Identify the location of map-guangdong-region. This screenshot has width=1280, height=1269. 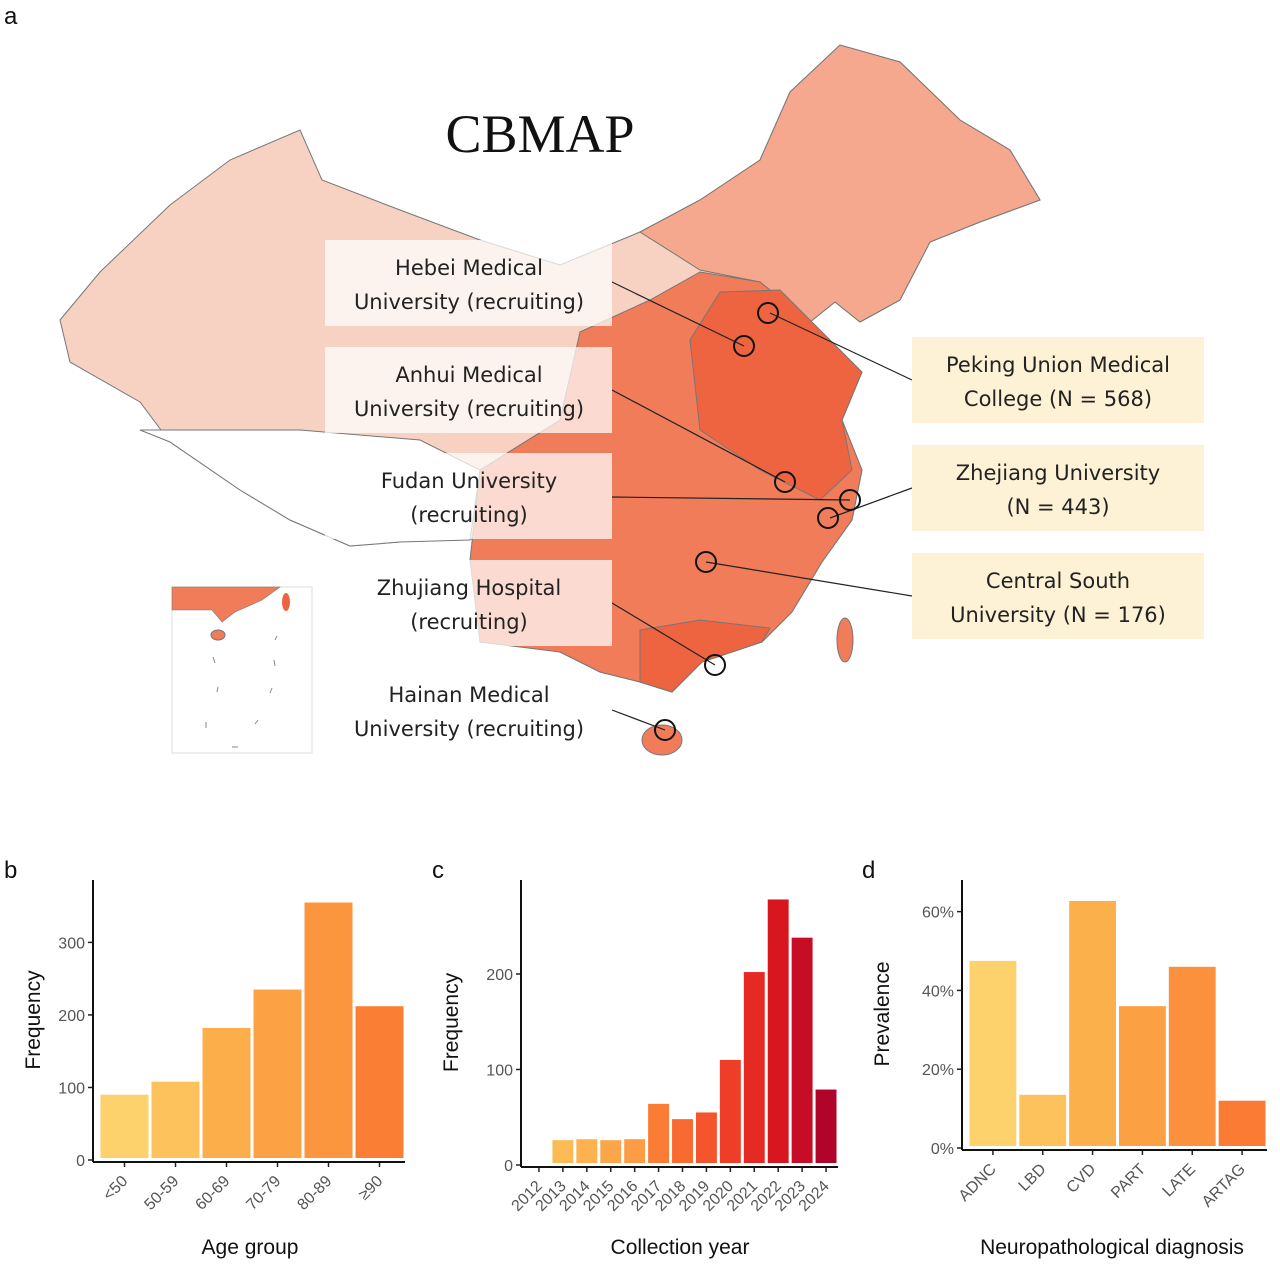
(705, 656).